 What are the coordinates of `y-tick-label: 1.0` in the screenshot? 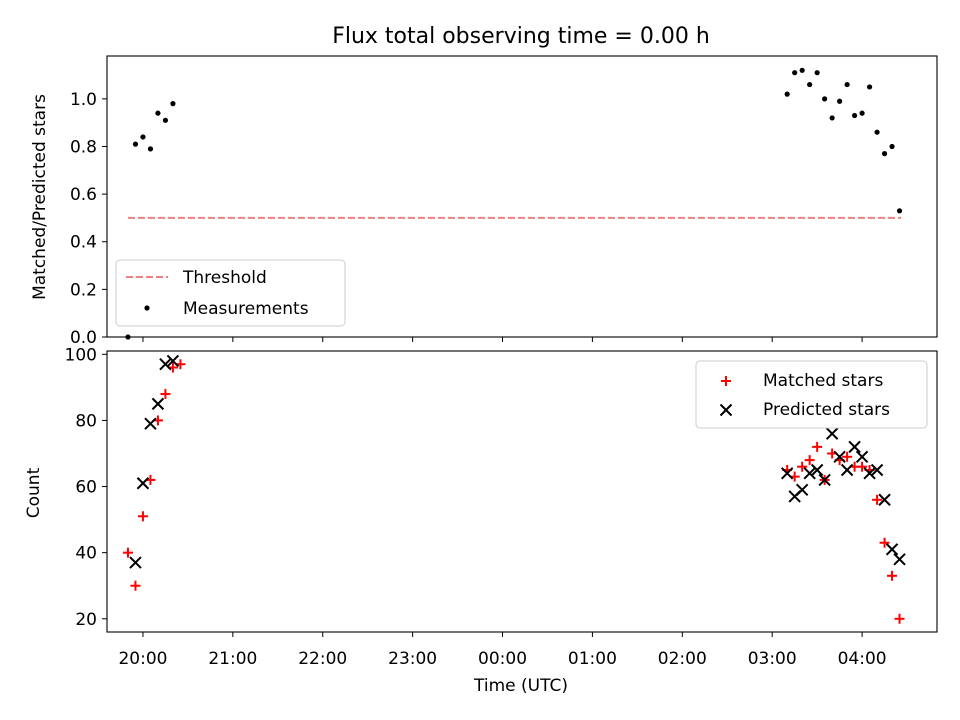 It's located at (83, 100).